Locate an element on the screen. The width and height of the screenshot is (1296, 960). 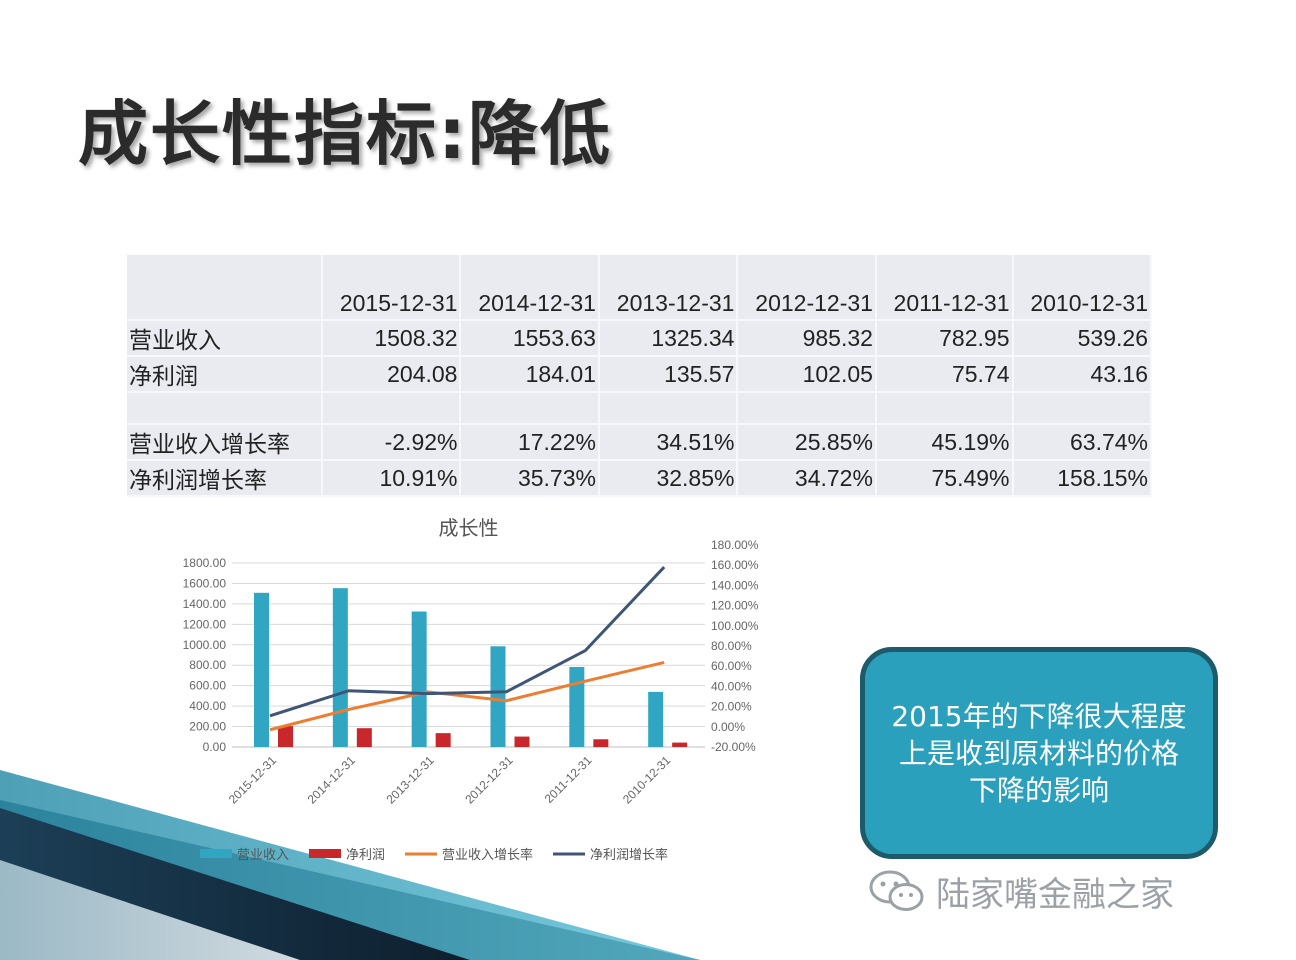
table-cell: 75.74 is located at coordinates (944, 374).